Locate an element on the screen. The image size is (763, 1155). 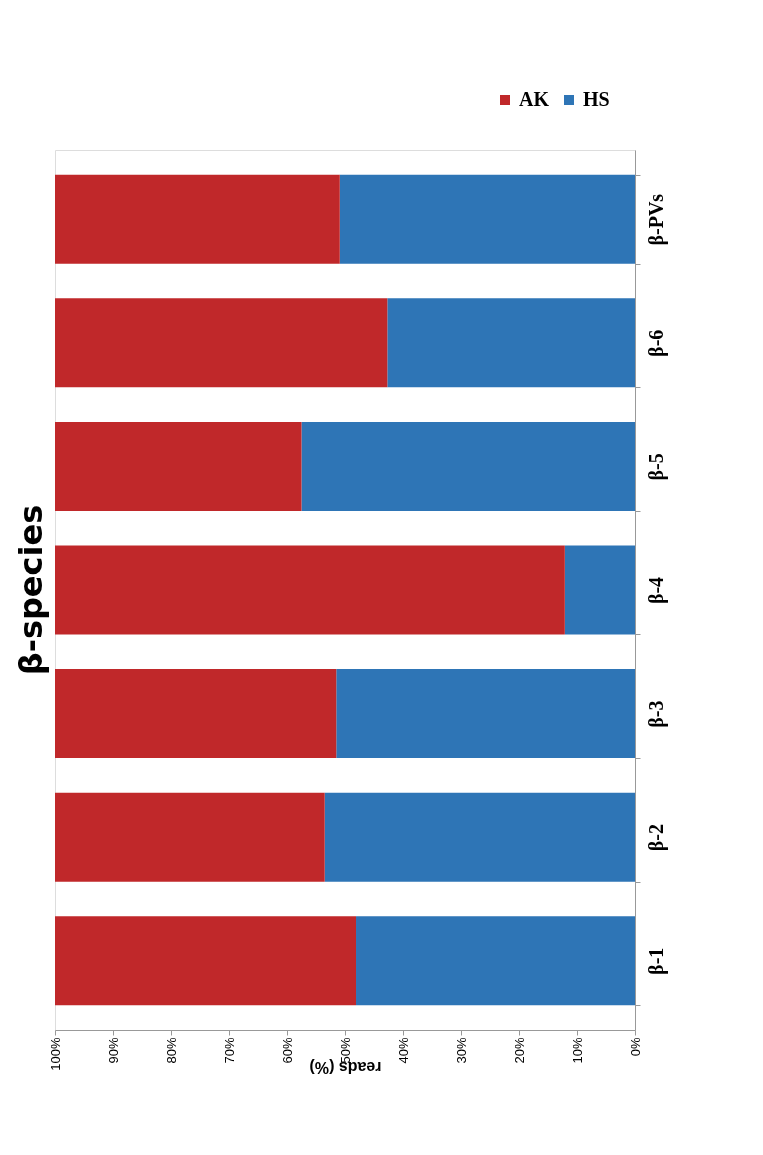
x-tick-label: 70% is located at coordinates (229, 1050).